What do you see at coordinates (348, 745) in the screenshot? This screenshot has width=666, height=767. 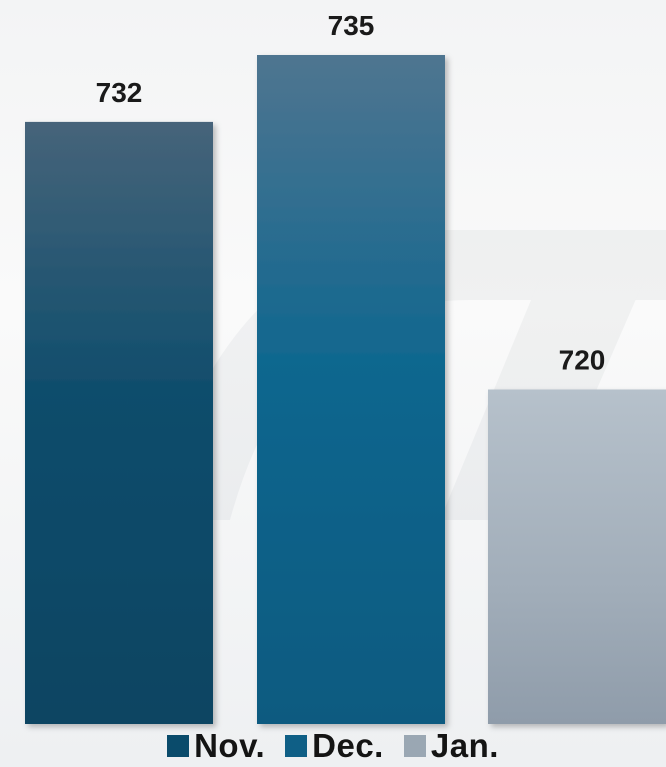 I see `legend-label-dec: Dec.` at bounding box center [348, 745].